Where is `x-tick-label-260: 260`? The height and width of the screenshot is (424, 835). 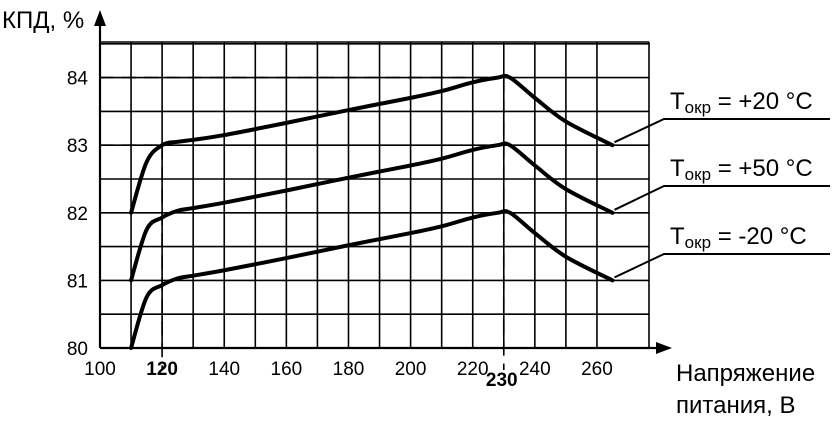
x-tick-label-260: 260 is located at coordinates (597, 369).